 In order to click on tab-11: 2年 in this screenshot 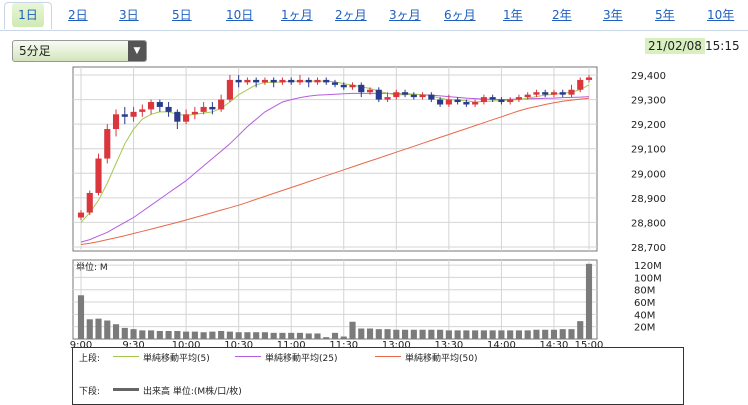, I will do `click(562, 15)`.